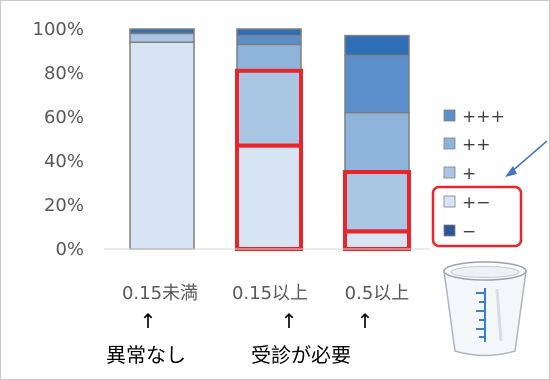 The height and width of the screenshot is (380, 550). Describe the element at coordinates (301, 355) in the screenshot. I see `note-consult-doctor: 受診が必要` at that location.